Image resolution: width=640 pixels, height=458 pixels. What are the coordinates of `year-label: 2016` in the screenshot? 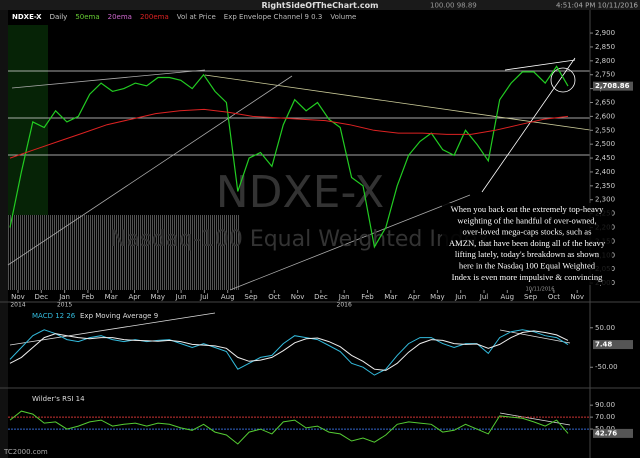 It's located at (344, 305).